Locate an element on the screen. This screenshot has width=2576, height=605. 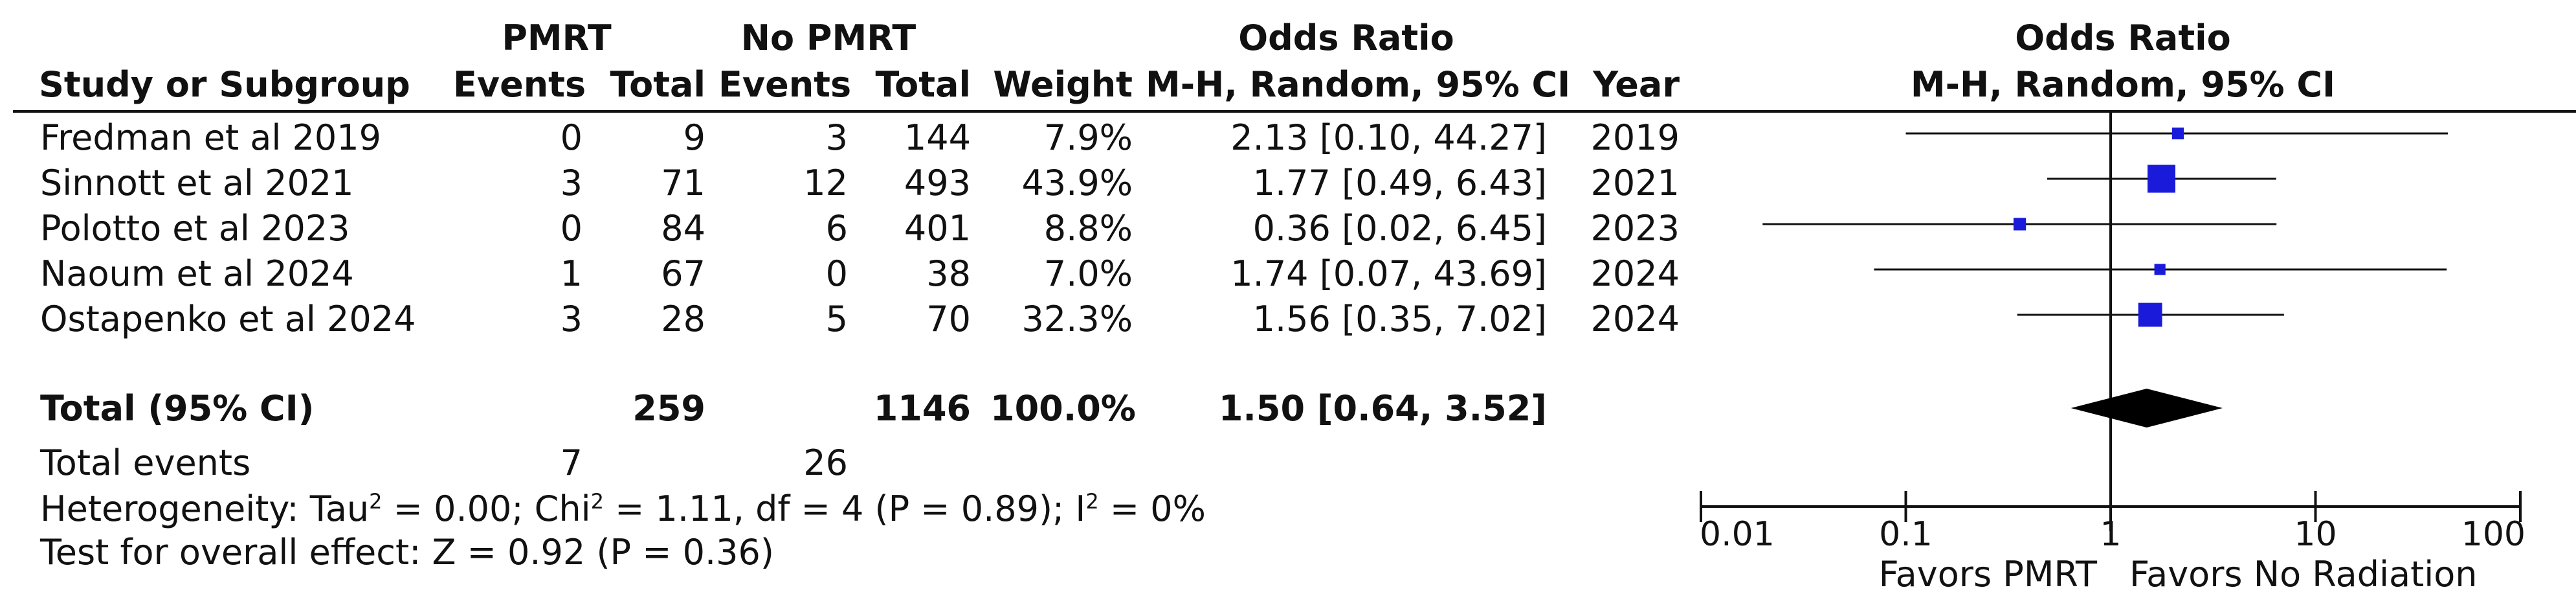
ci-cell: 2.13 [0.10, 44.27] is located at coordinates (1388, 137).